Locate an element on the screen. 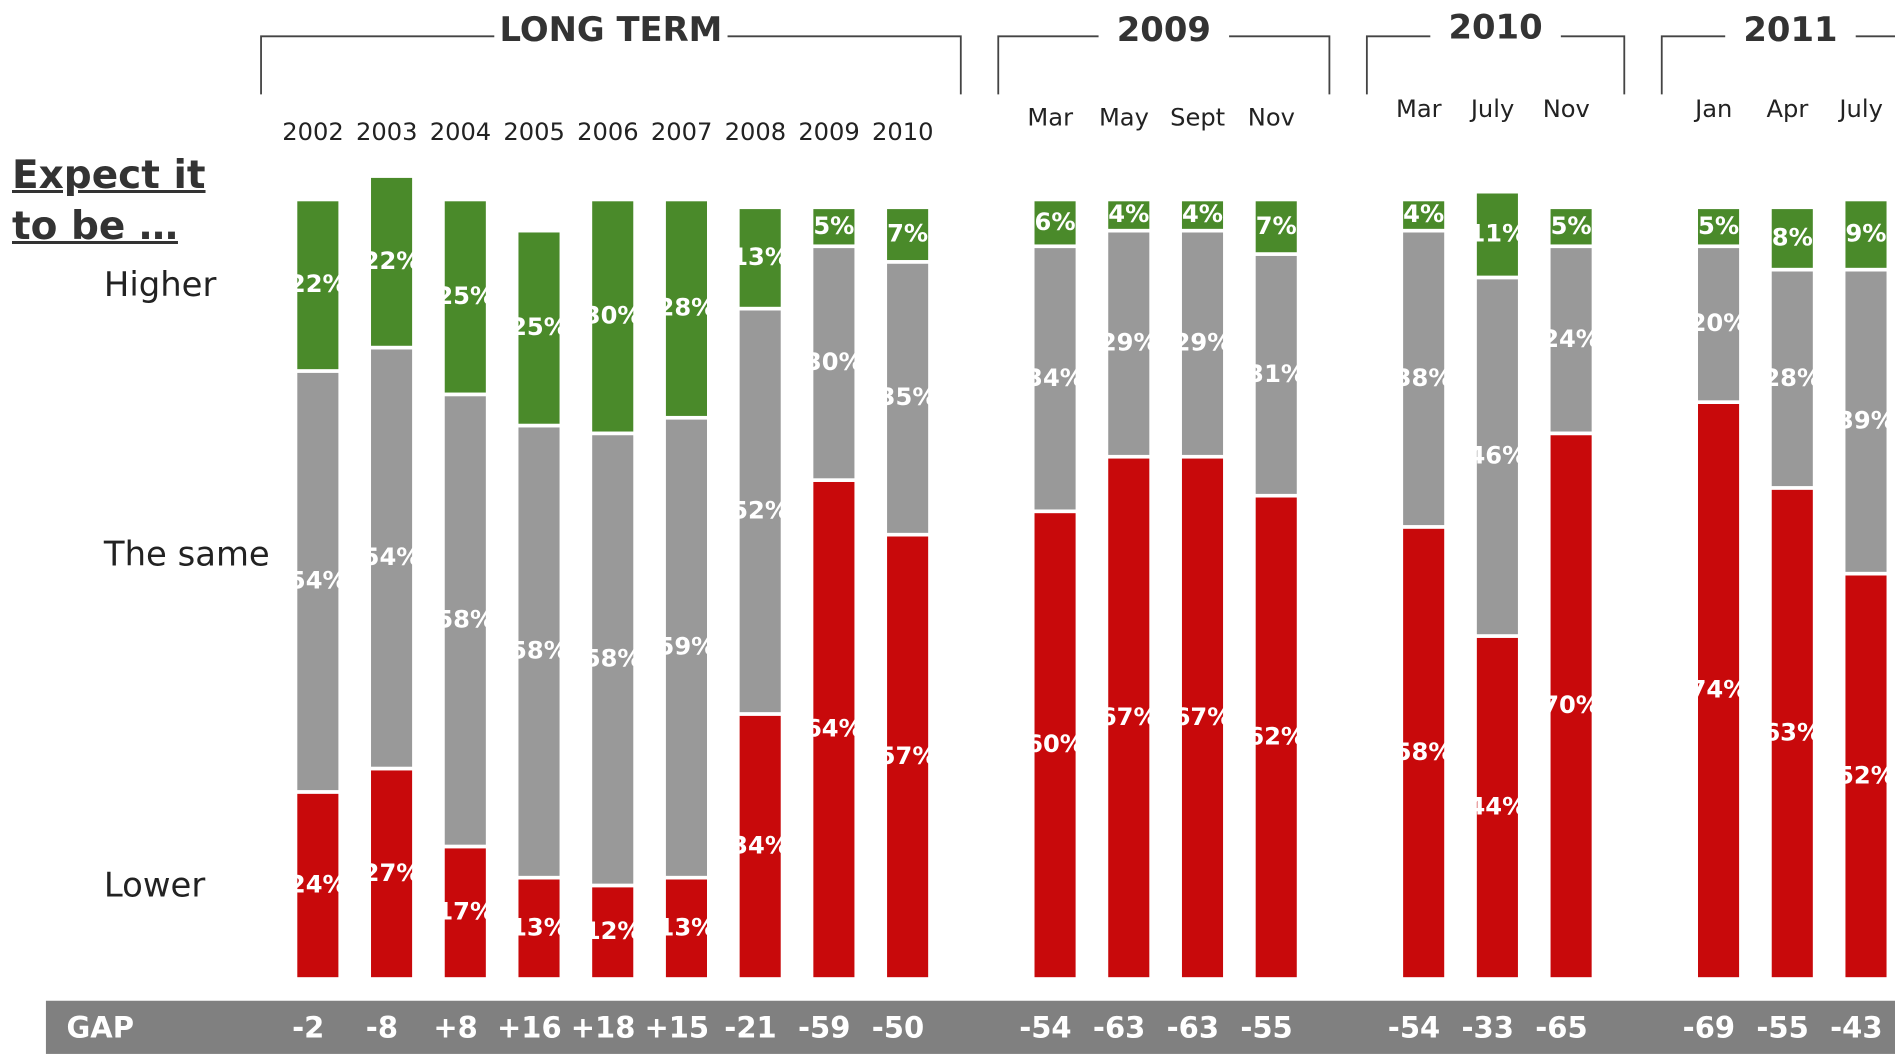  data-label: 29% is located at coordinates (1129, 343).